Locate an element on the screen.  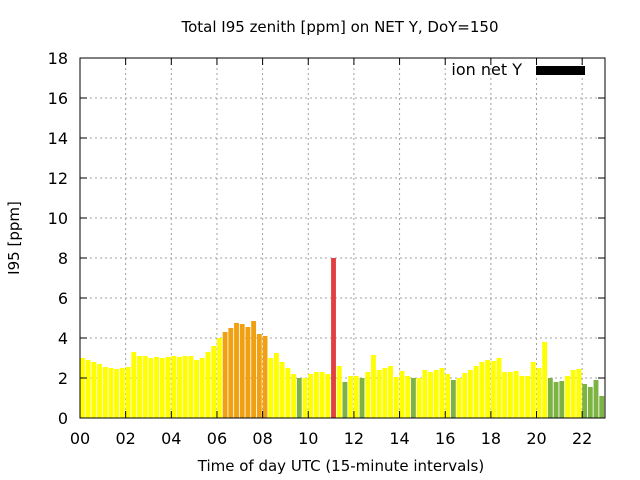
x-tick-label: 02 is located at coordinates (125, 438).